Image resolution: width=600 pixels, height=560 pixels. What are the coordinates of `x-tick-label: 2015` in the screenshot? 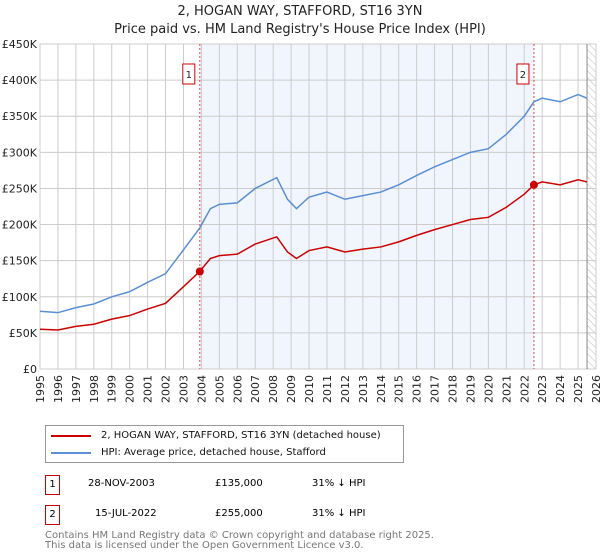 It's located at (399, 389).